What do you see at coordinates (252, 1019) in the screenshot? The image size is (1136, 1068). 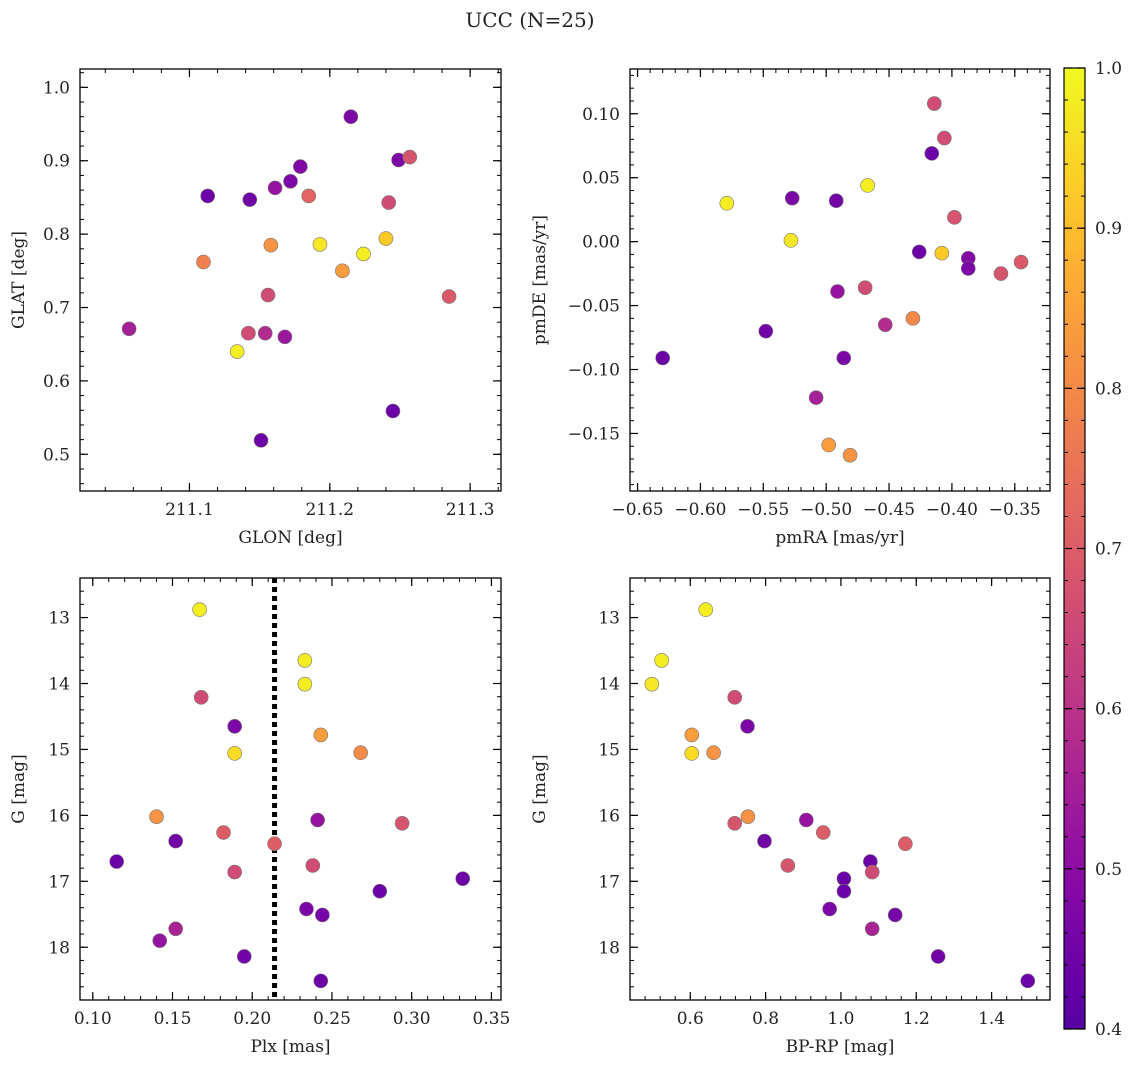 I see `x-tick-label: 0.20` at bounding box center [252, 1019].